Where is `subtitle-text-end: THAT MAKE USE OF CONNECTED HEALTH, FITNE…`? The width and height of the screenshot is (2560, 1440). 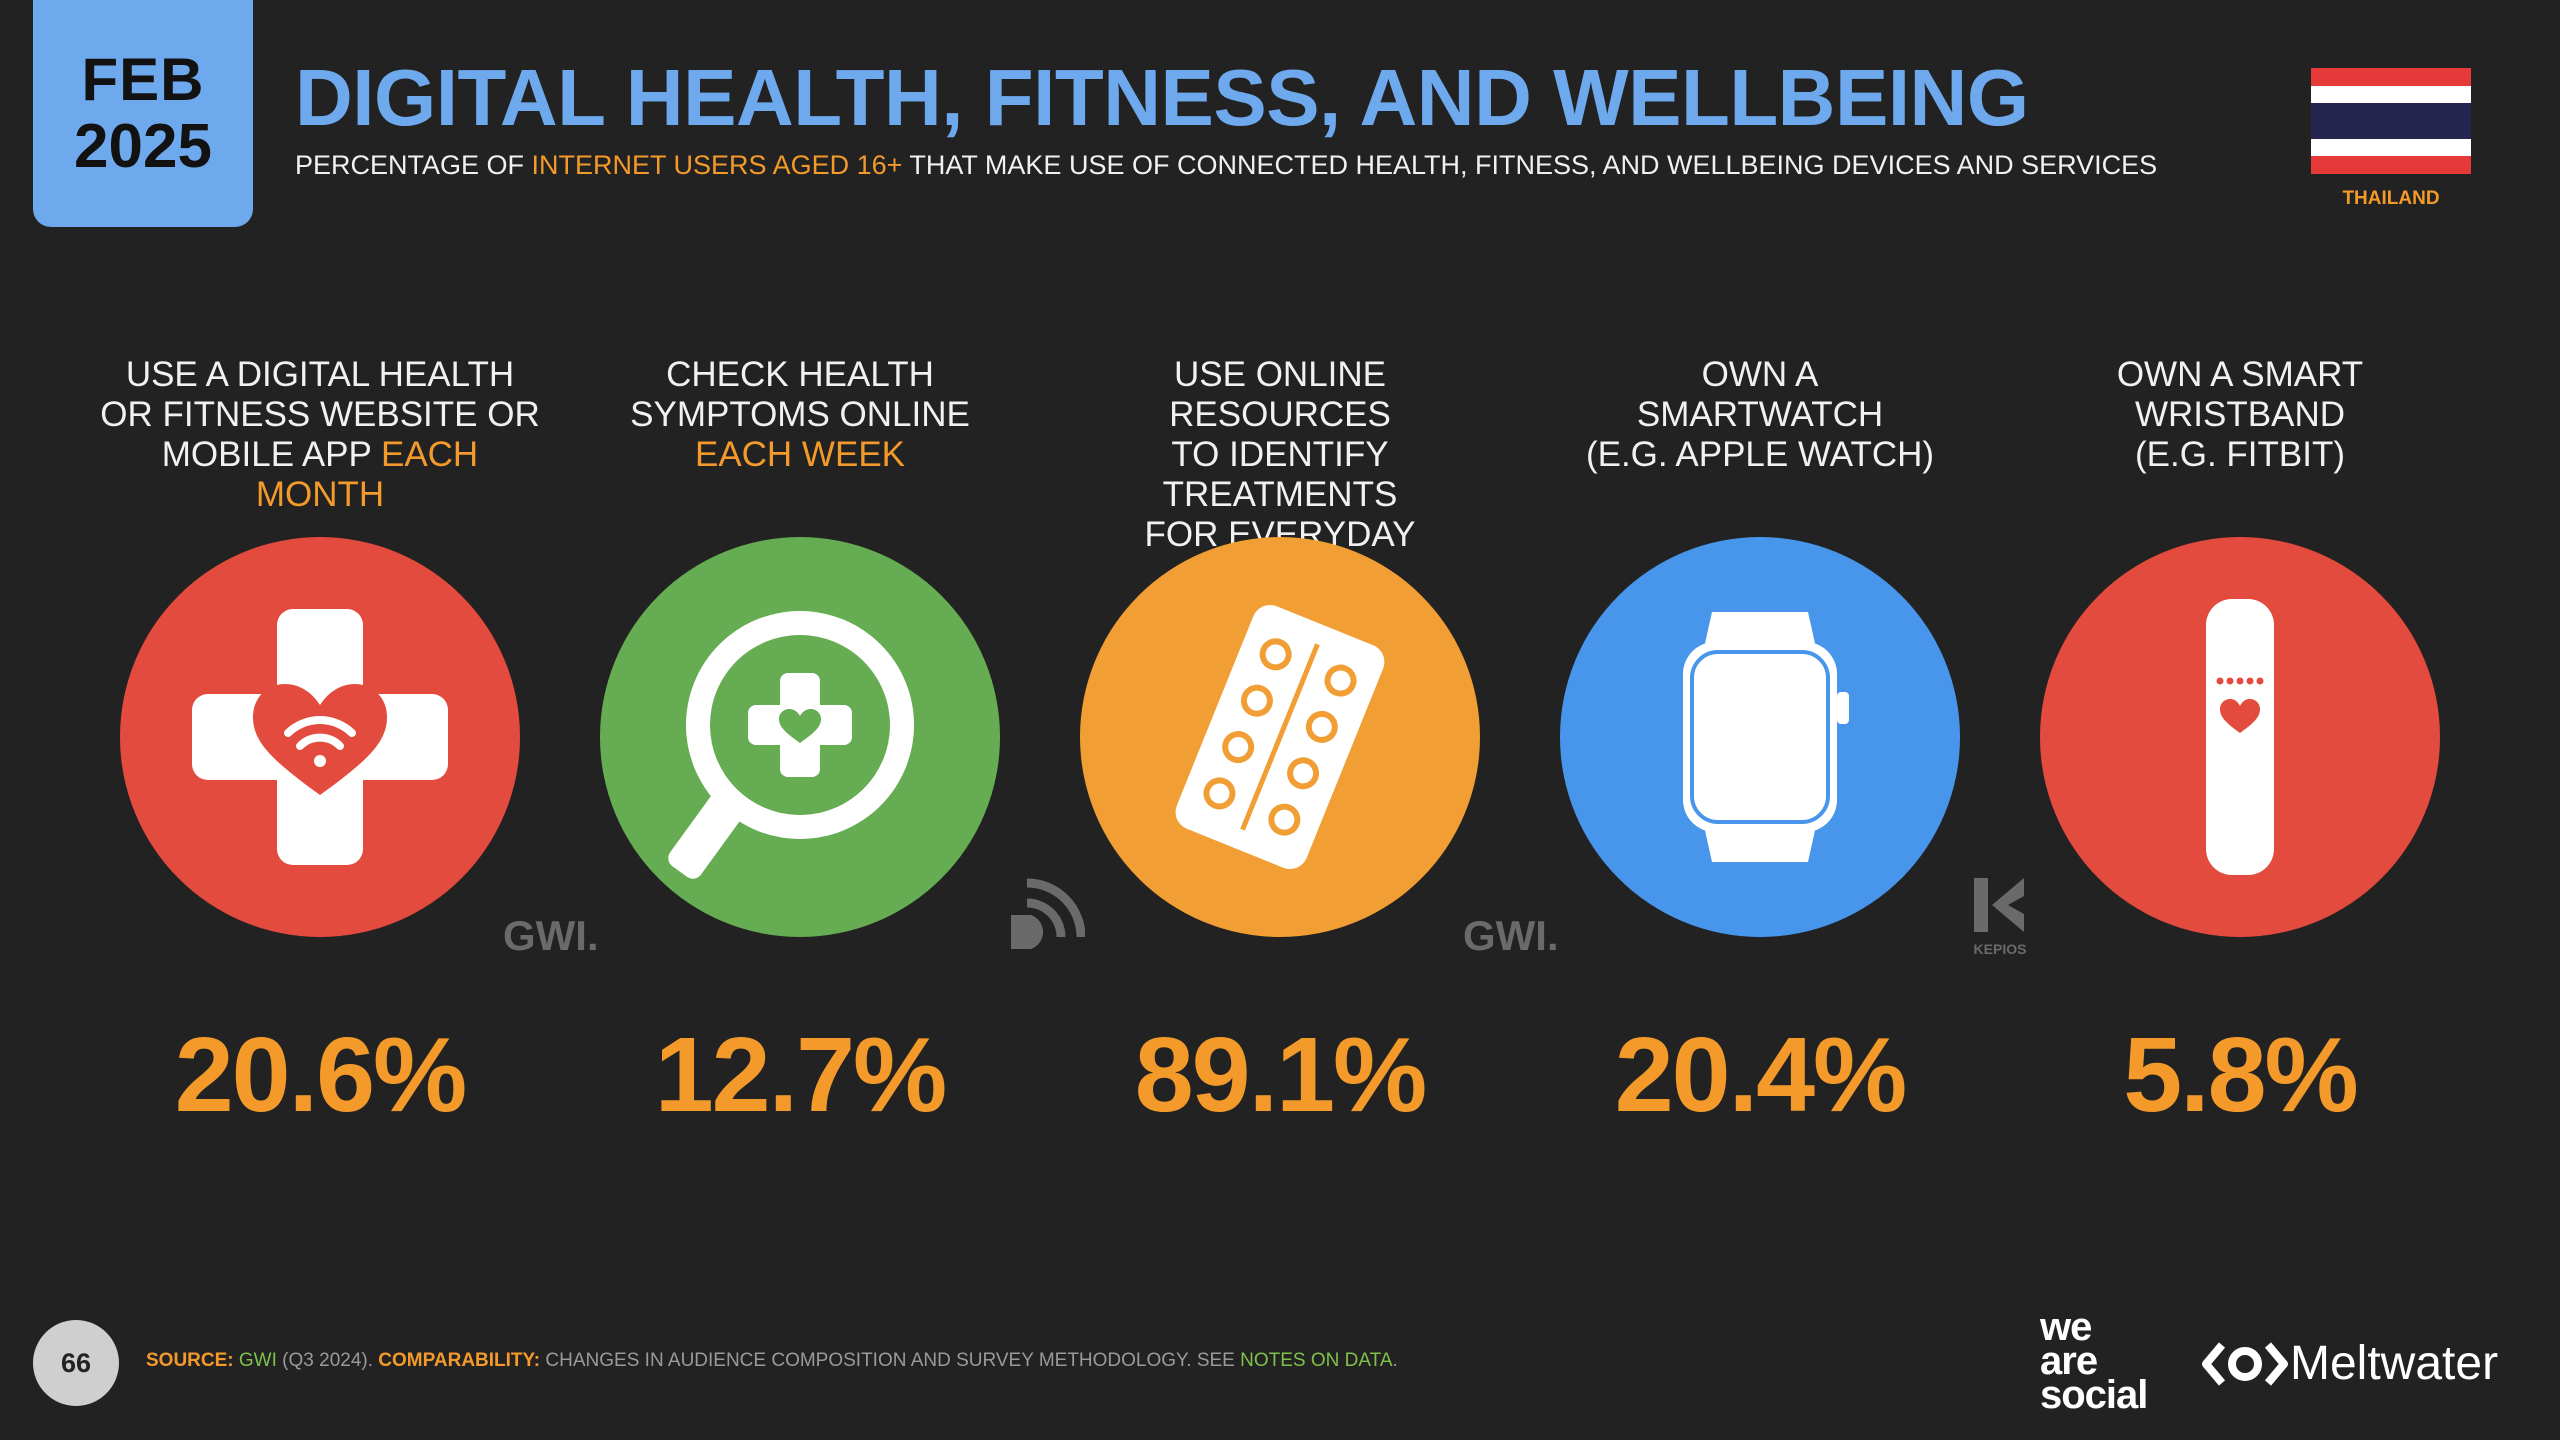 subtitle-text-end: THAT MAKE USE OF CONNECTED HEALTH, FITNE… is located at coordinates (1530, 165).